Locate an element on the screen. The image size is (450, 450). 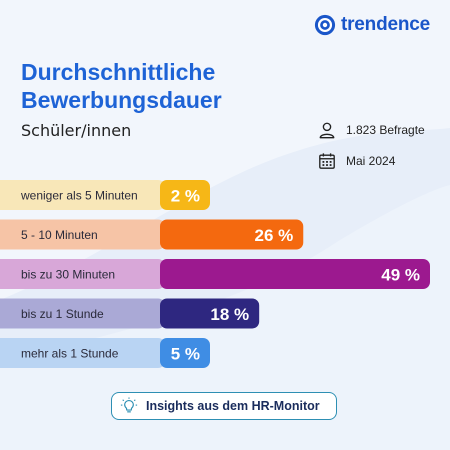
brand-name: trendence is located at coordinates (385, 24).